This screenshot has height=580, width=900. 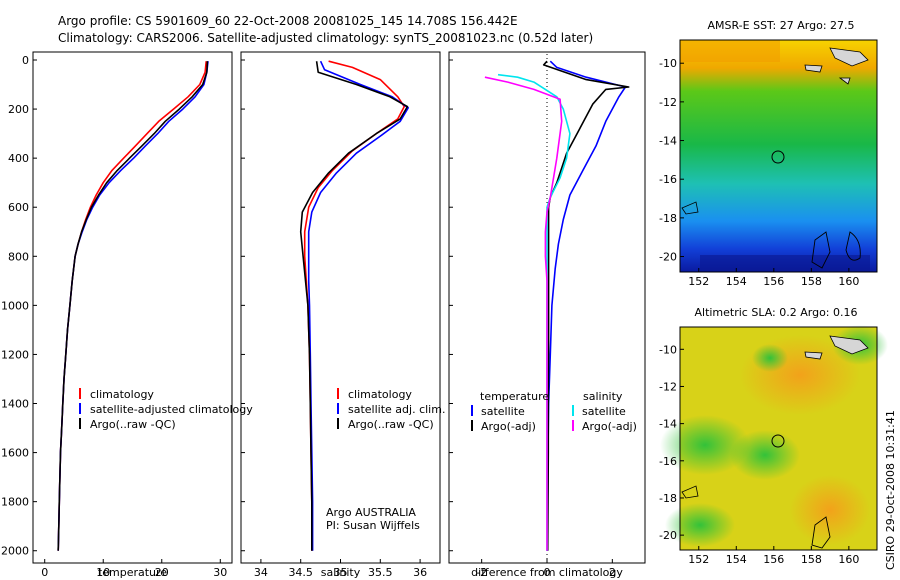 What do you see at coordinates (420, 572) in the screenshot?
I see `x-tick-label: 36` at bounding box center [420, 572].